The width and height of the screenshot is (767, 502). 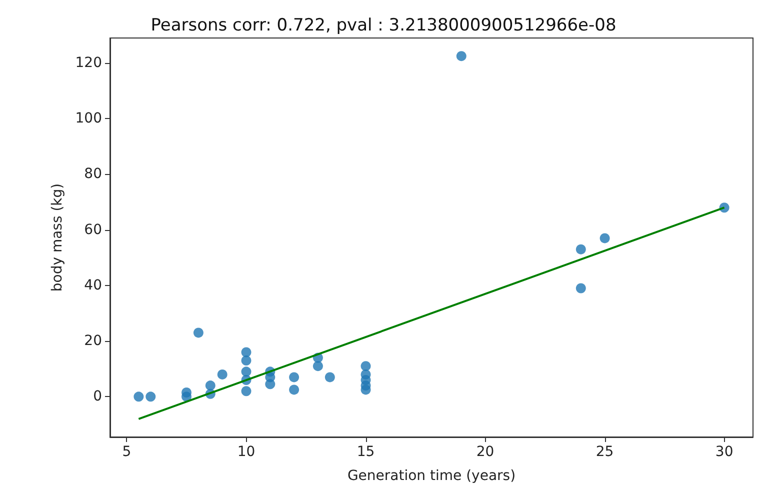 I want to click on x-tick-label: 25, so click(x=605, y=452).